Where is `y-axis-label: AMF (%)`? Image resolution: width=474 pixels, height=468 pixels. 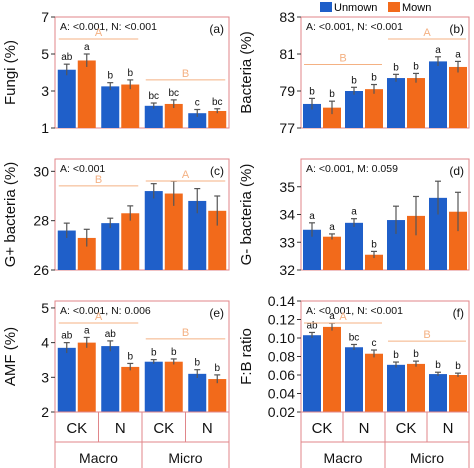
y-axis-label: AMF (%) is located at coordinates (10, 356).